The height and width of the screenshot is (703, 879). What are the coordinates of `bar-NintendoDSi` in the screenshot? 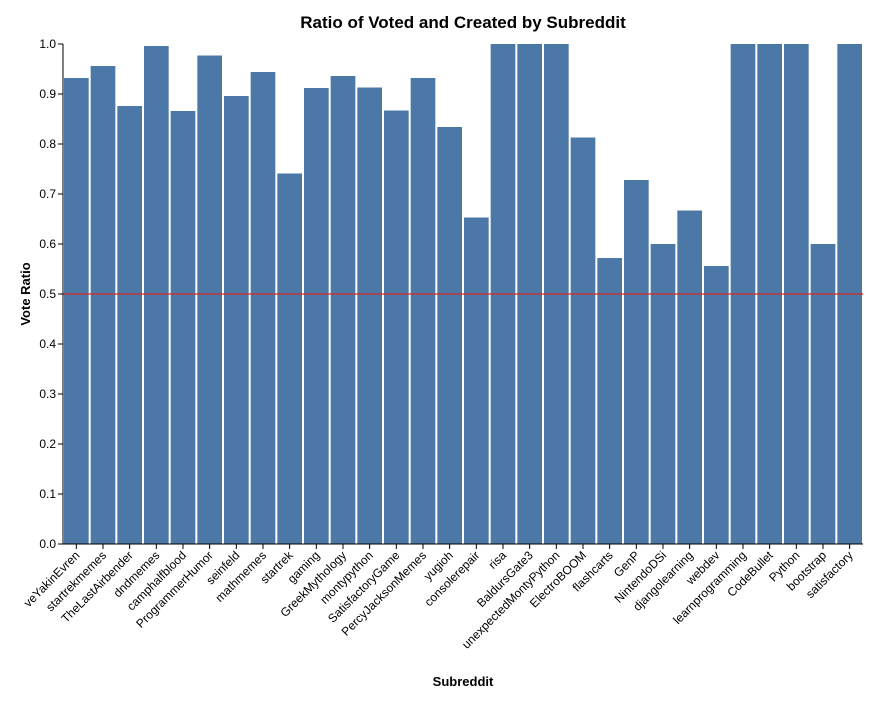 It's located at (663, 394).